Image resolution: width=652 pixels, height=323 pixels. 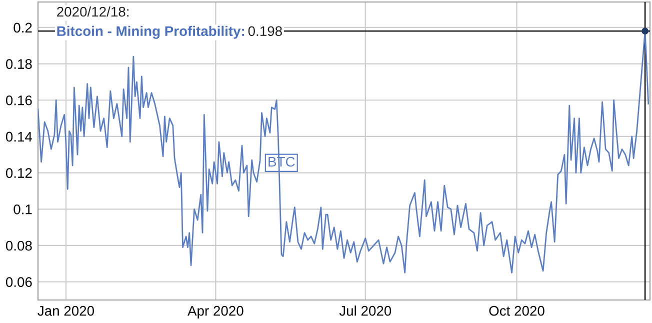 I want to click on x-tick-label: Jul 2020, so click(x=365, y=311).